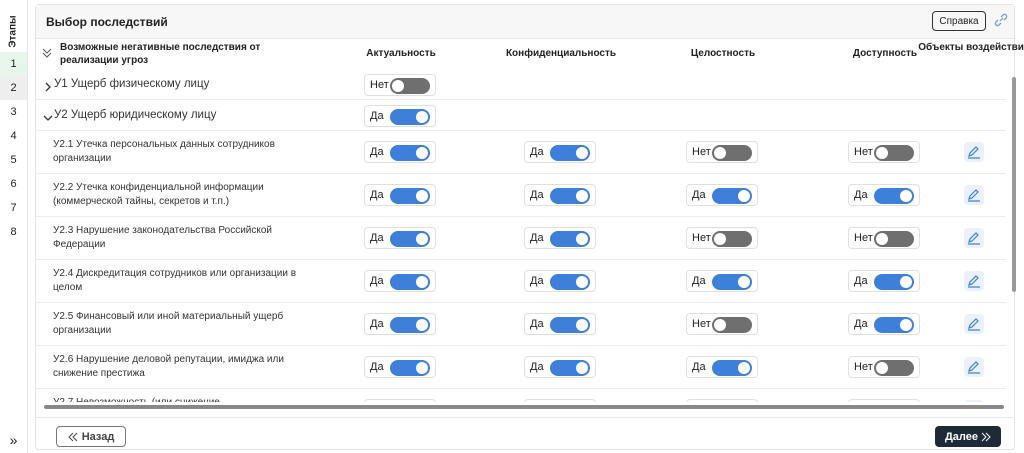 Image resolution: width=1024 pixels, height=453 pixels. I want to click on next-button: Далее, so click(968, 436).